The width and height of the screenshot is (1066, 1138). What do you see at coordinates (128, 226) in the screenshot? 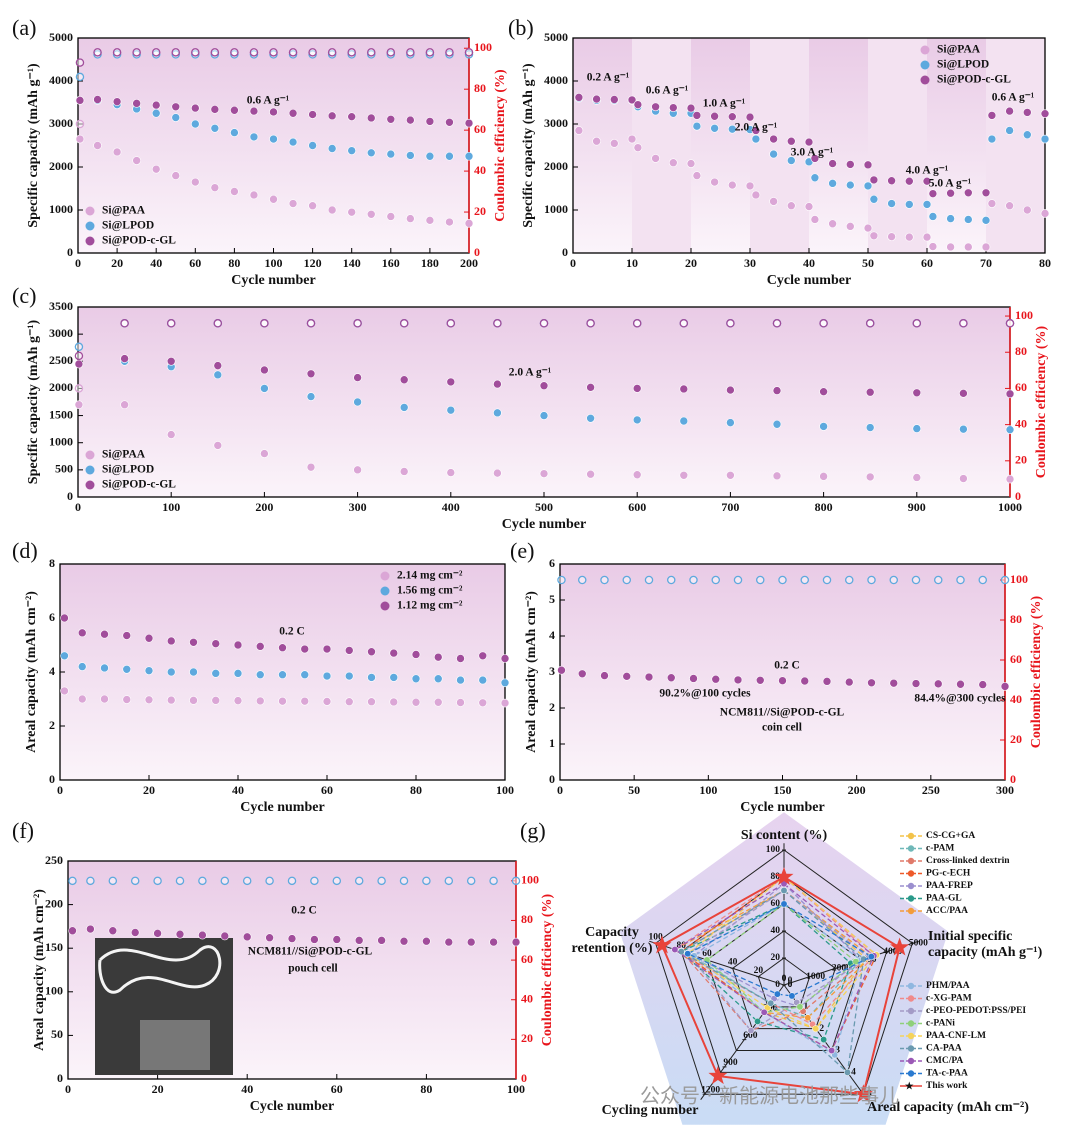
I see `legend-label: Si@LPOD` at bounding box center [128, 226].